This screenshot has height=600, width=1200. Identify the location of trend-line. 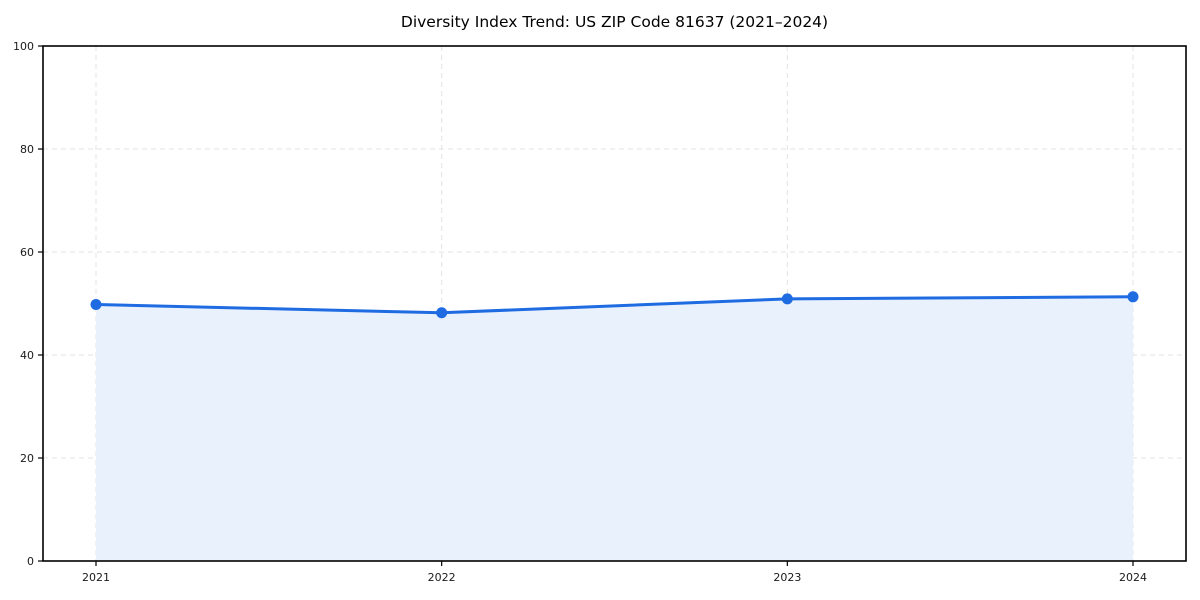
(614, 305).